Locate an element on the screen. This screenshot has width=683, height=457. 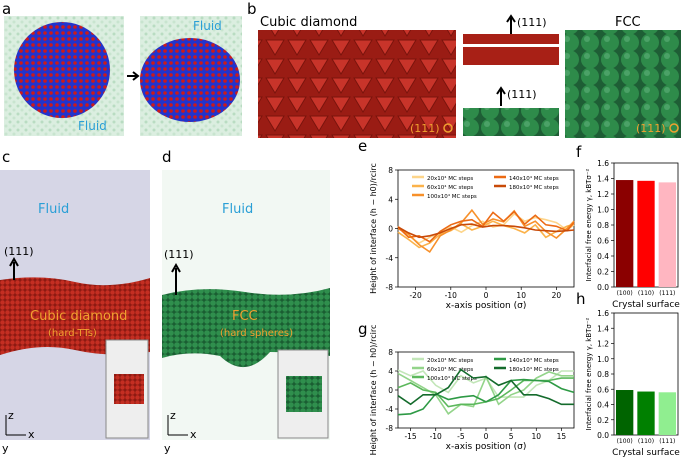
direction-label-c: (111) is located at coordinates (19, 251).